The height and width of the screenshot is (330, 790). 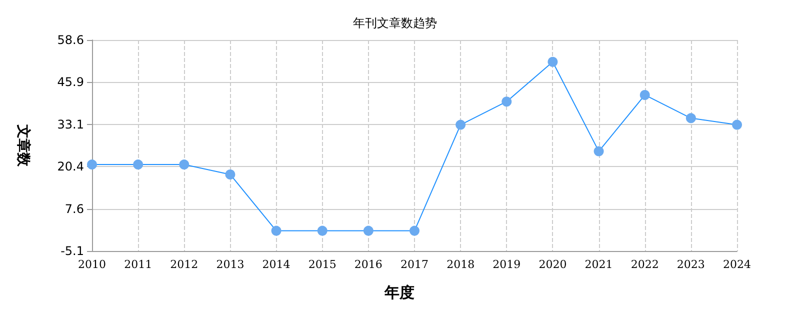 What do you see at coordinates (598, 264) in the screenshot?
I see `x-tick-label: 2021` at bounding box center [598, 264].